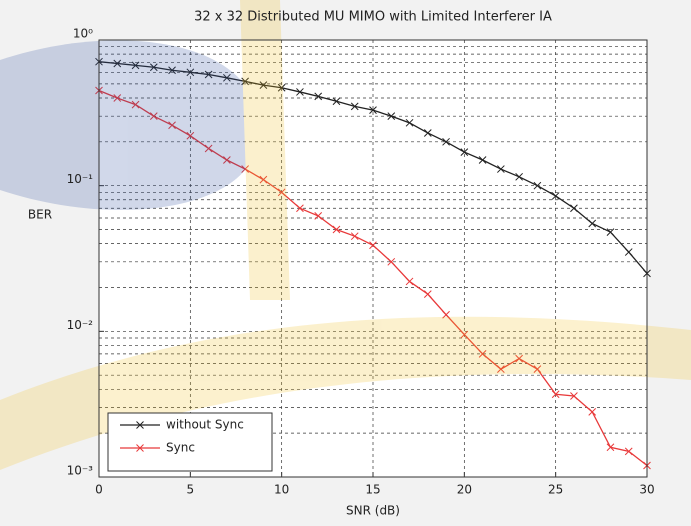 This screenshot has height=526, width=691. Describe the element at coordinates (99, 490) in the screenshot. I see `x-tick-label: 0` at that location.